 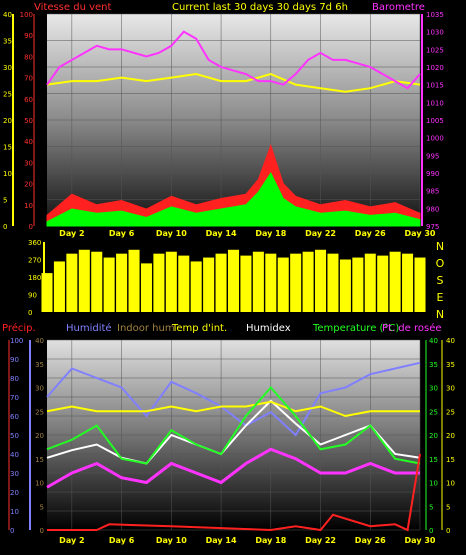 What do you see at coordinates (420, 540) in the screenshot?
I see `chart3-x-tick: Day 30` at bounding box center [420, 540].